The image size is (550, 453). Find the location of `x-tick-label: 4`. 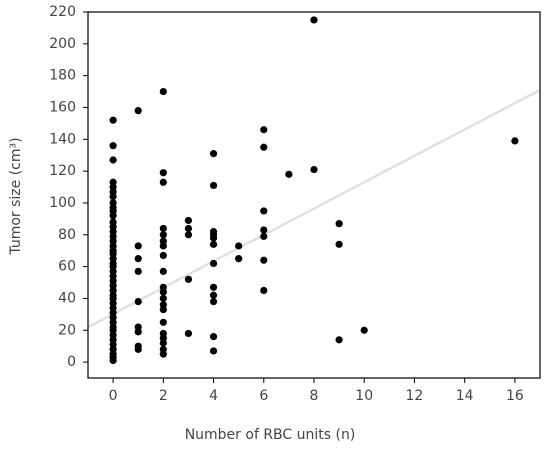

x-tick-label: 4 is located at coordinates (213, 396).